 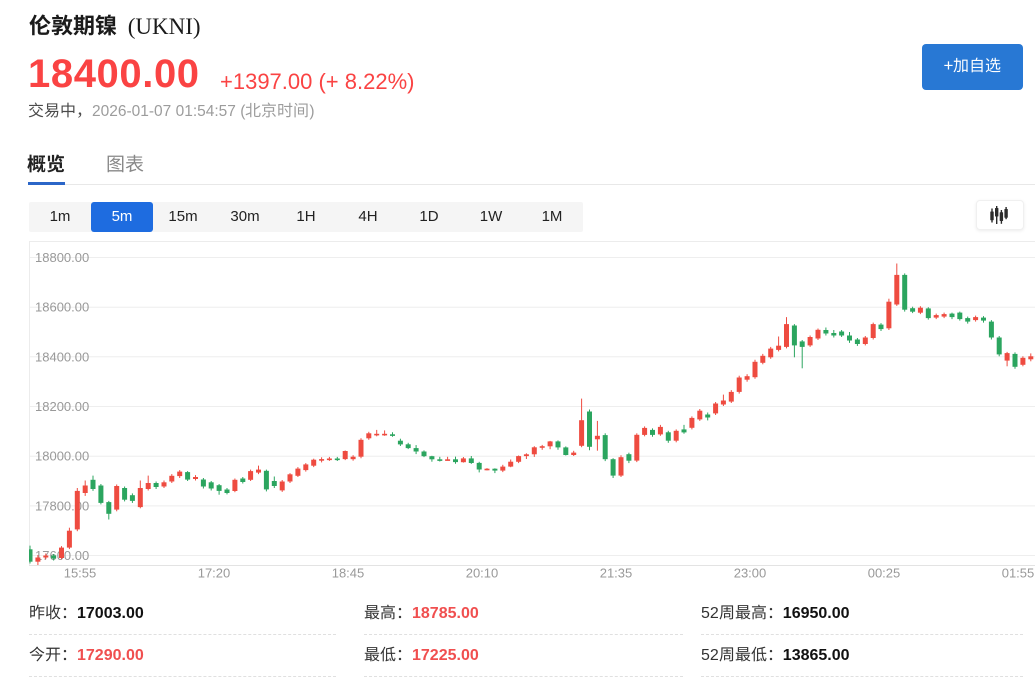 What do you see at coordinates (62, 505) in the screenshot?
I see `svg-text: 17800.00` at bounding box center [62, 505].